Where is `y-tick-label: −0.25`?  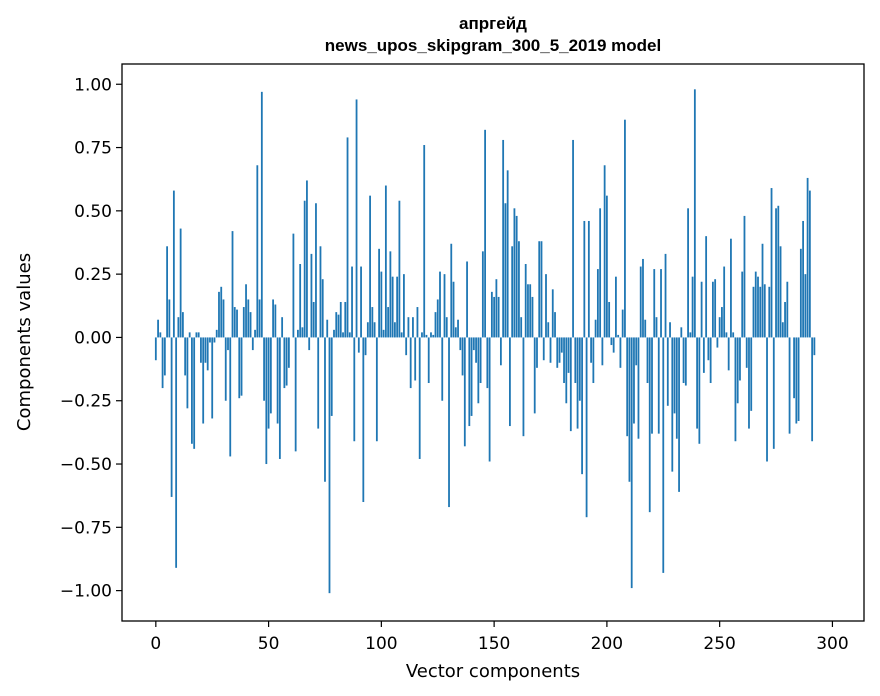
y-tick-label: −0.25 is located at coordinates (86, 402).